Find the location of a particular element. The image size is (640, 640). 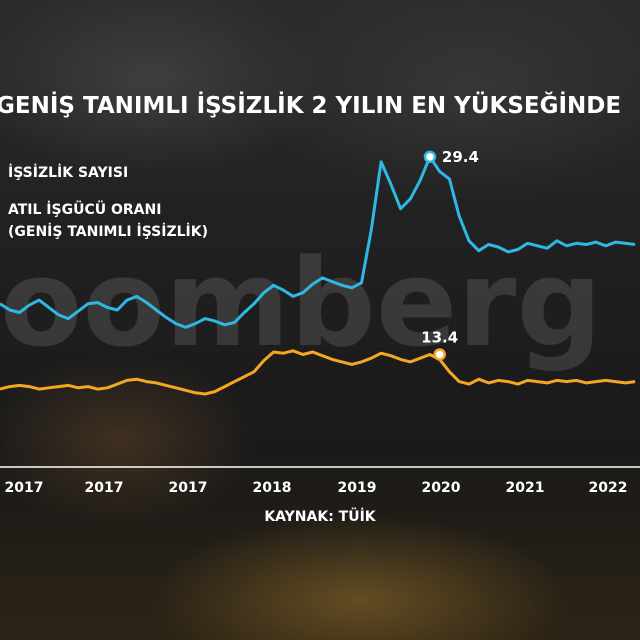

source-label: KAYNAK: TÜİK is located at coordinates (320, 516).